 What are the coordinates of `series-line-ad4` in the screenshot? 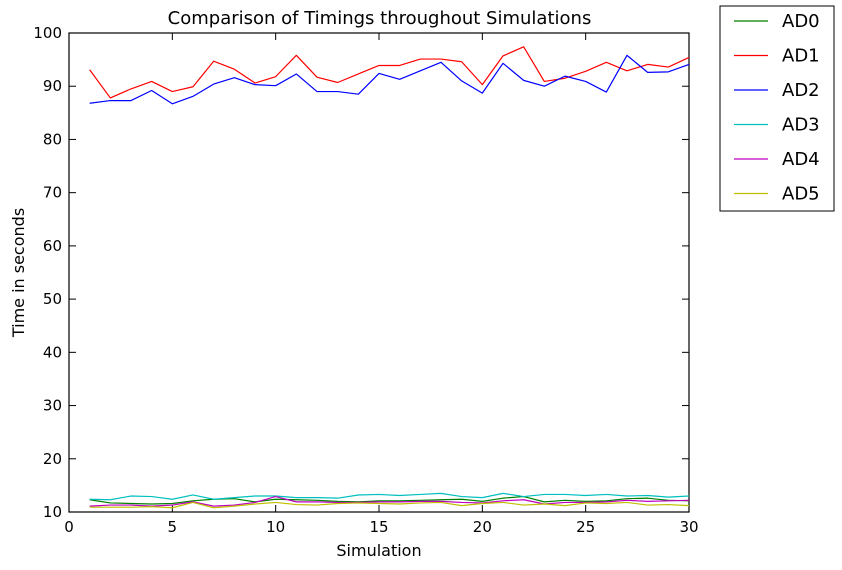 It's located at (389, 501).